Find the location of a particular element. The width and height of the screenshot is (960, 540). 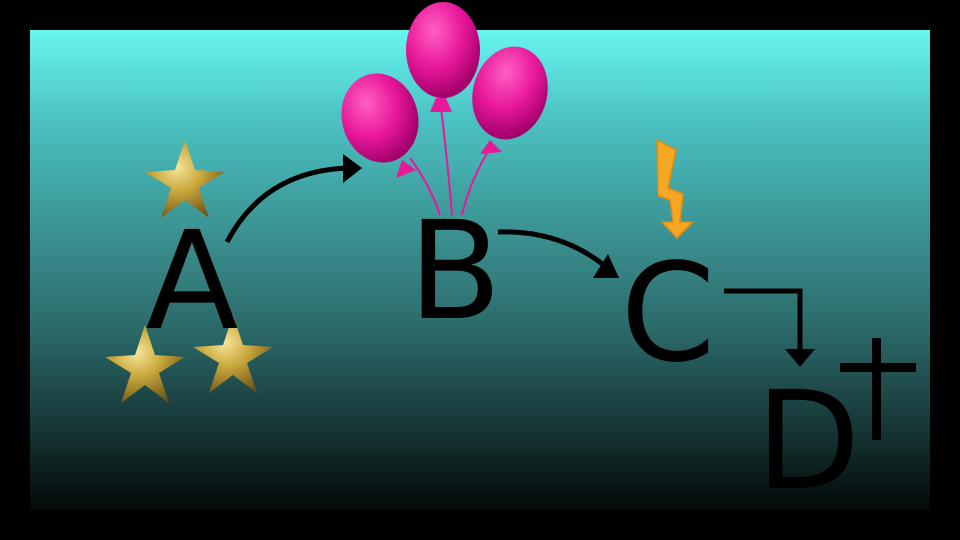

balloon-icon-left is located at coordinates (380, 125).